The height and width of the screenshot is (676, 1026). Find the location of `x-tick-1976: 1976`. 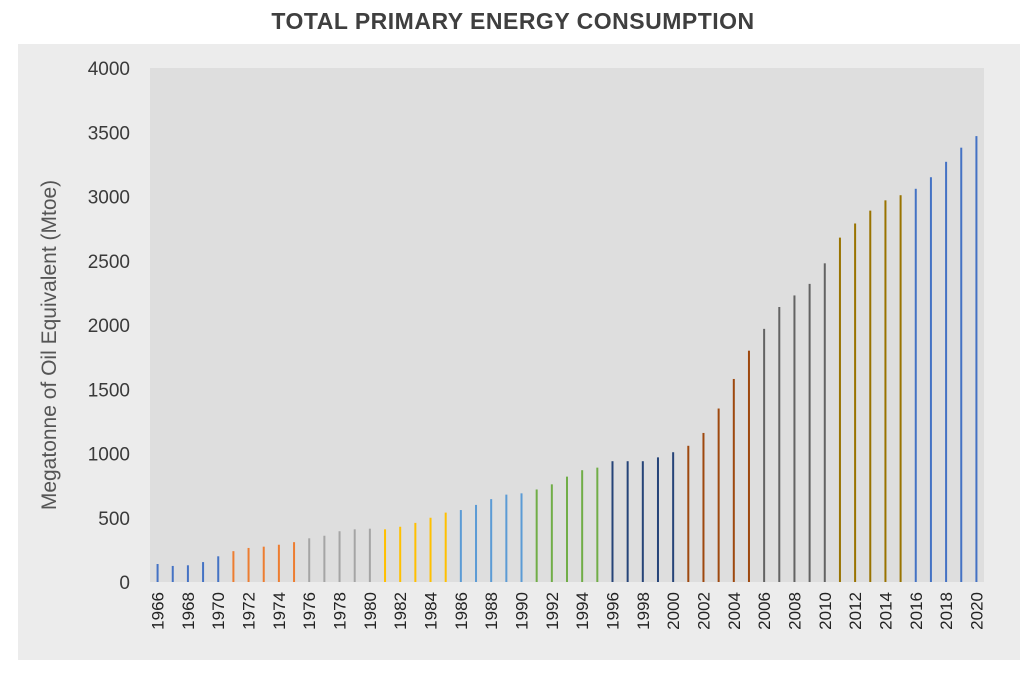

x-tick-1976: 1976 is located at coordinates (309, 611).